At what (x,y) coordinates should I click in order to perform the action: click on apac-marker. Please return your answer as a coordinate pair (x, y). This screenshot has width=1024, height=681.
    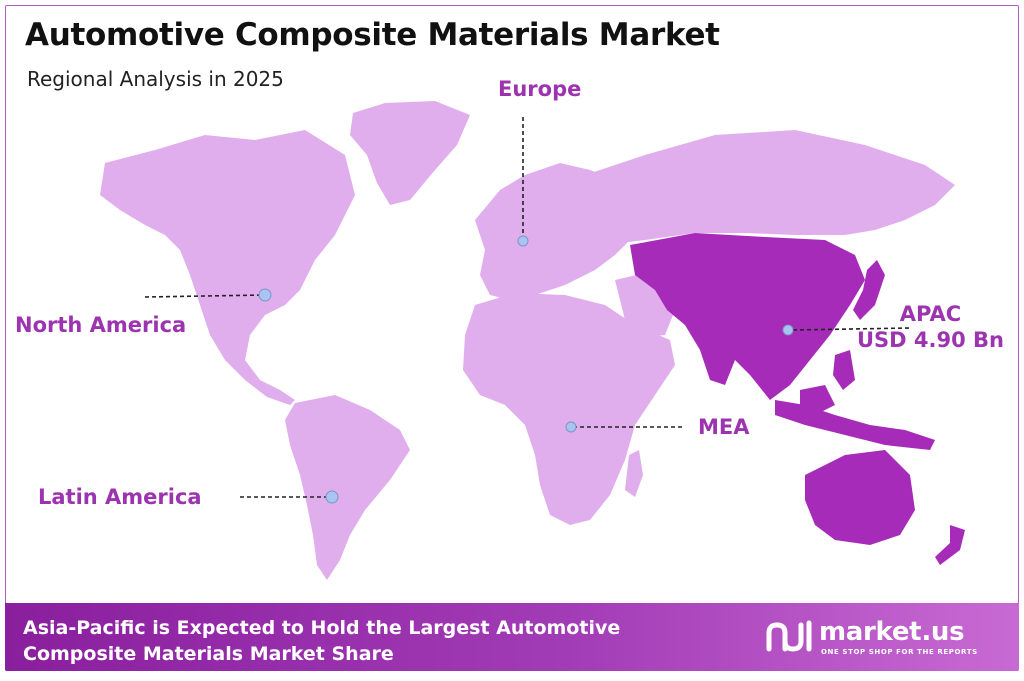
    Looking at the image, I should click on (788, 330).